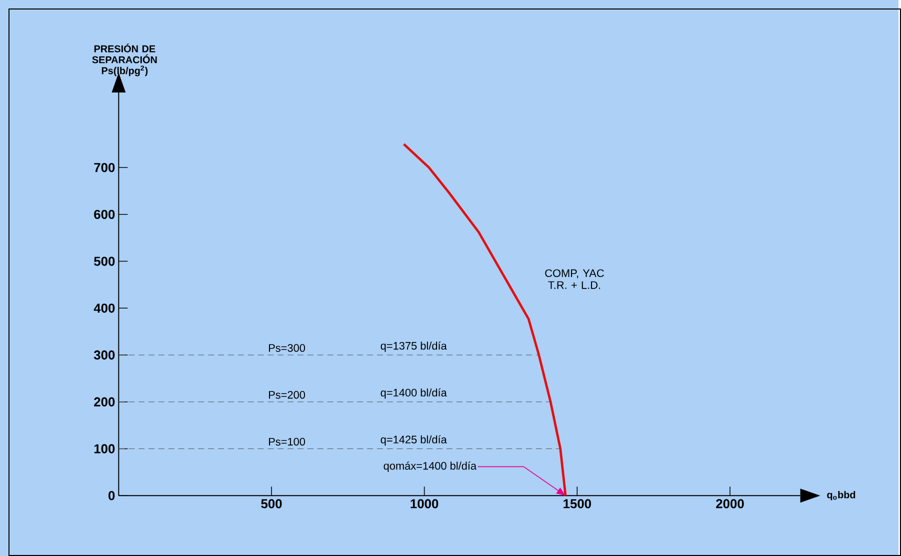  What do you see at coordinates (287, 394) in the screenshot?
I see `annotation: Ps=200` at bounding box center [287, 394].